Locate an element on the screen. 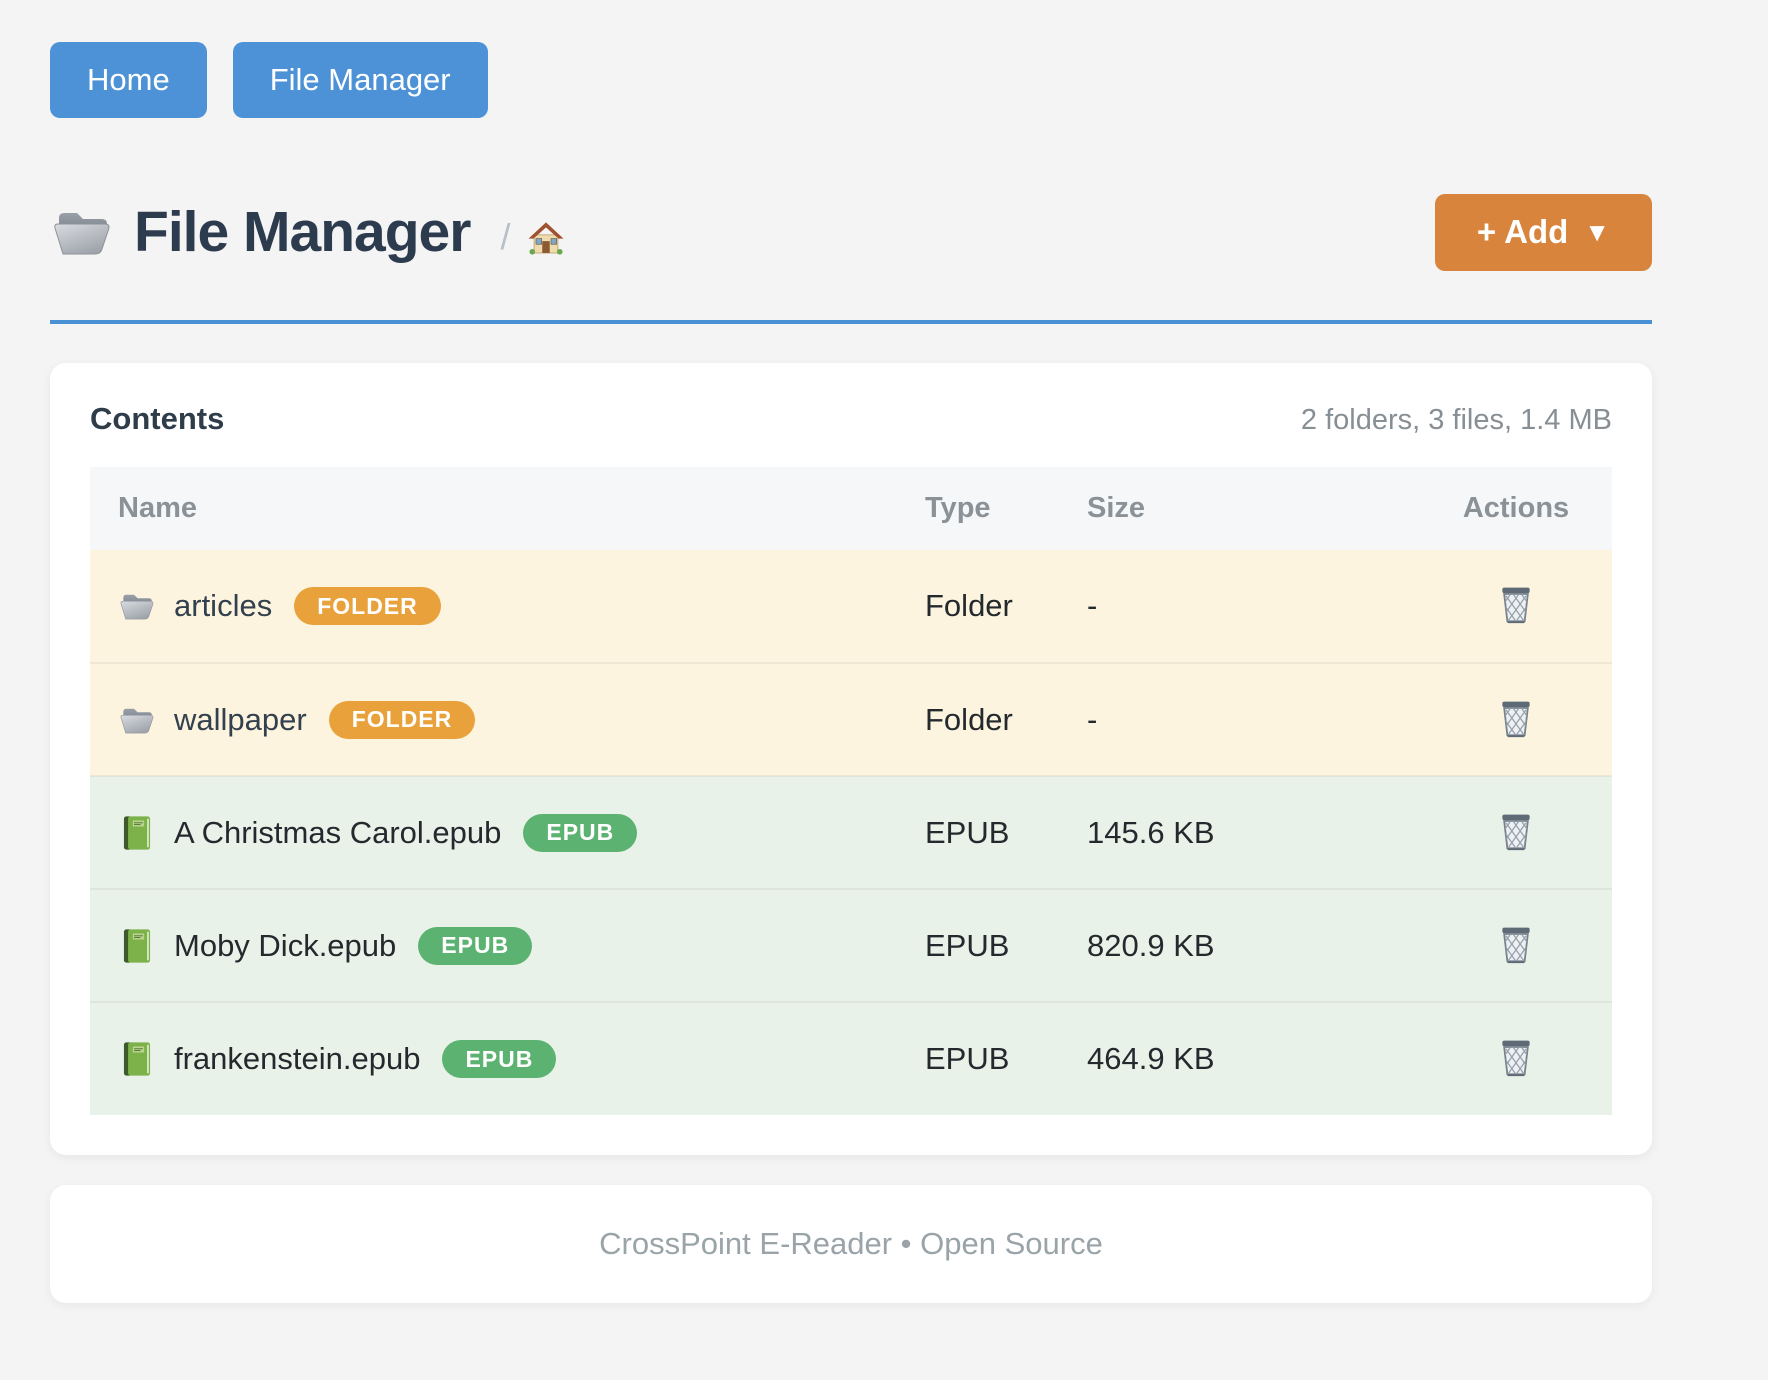 Image resolution: width=1768 pixels, height=1380 pixels. column-header-name: Name is located at coordinates (507, 508).